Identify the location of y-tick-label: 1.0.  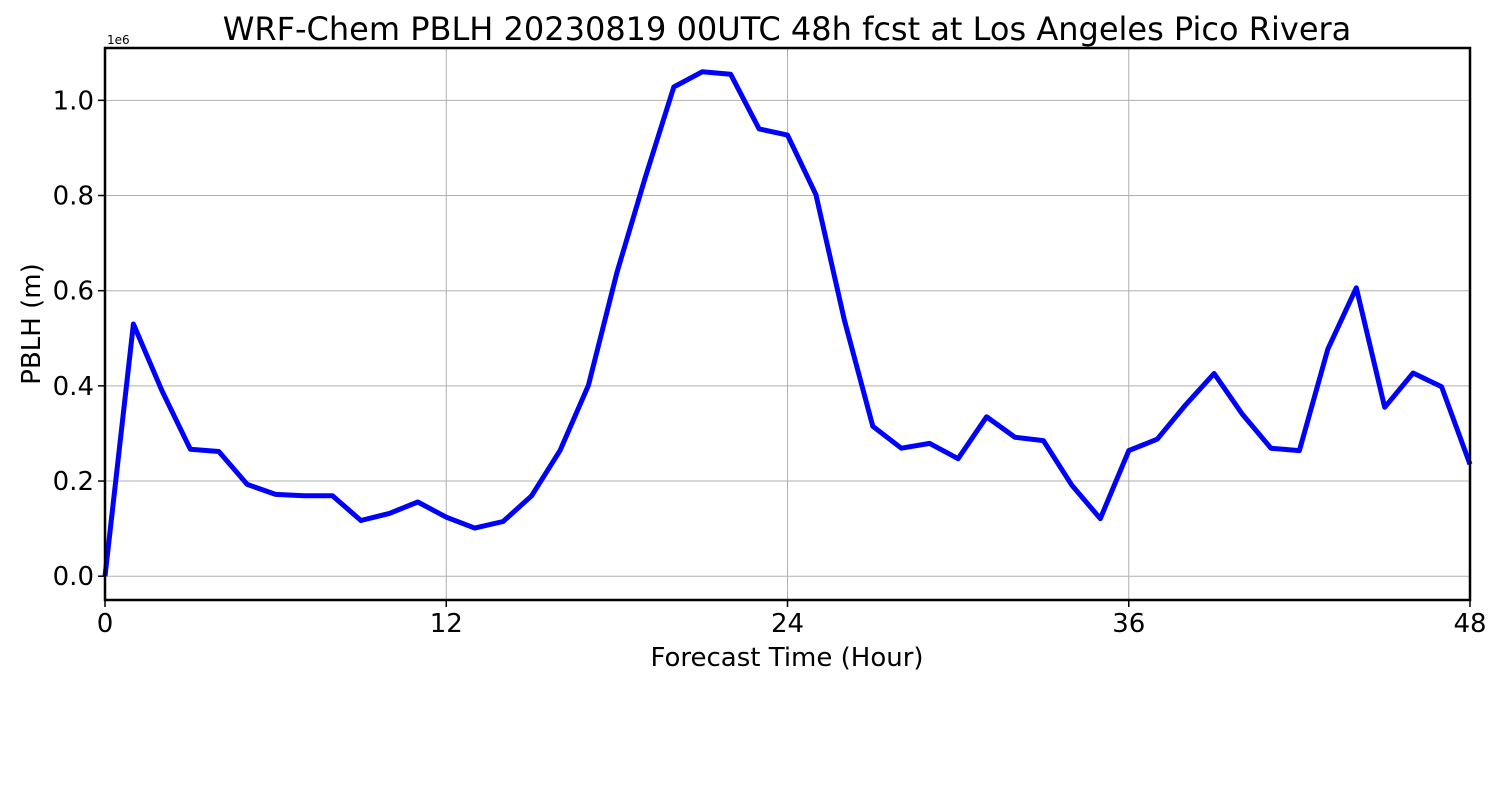
(73, 101).